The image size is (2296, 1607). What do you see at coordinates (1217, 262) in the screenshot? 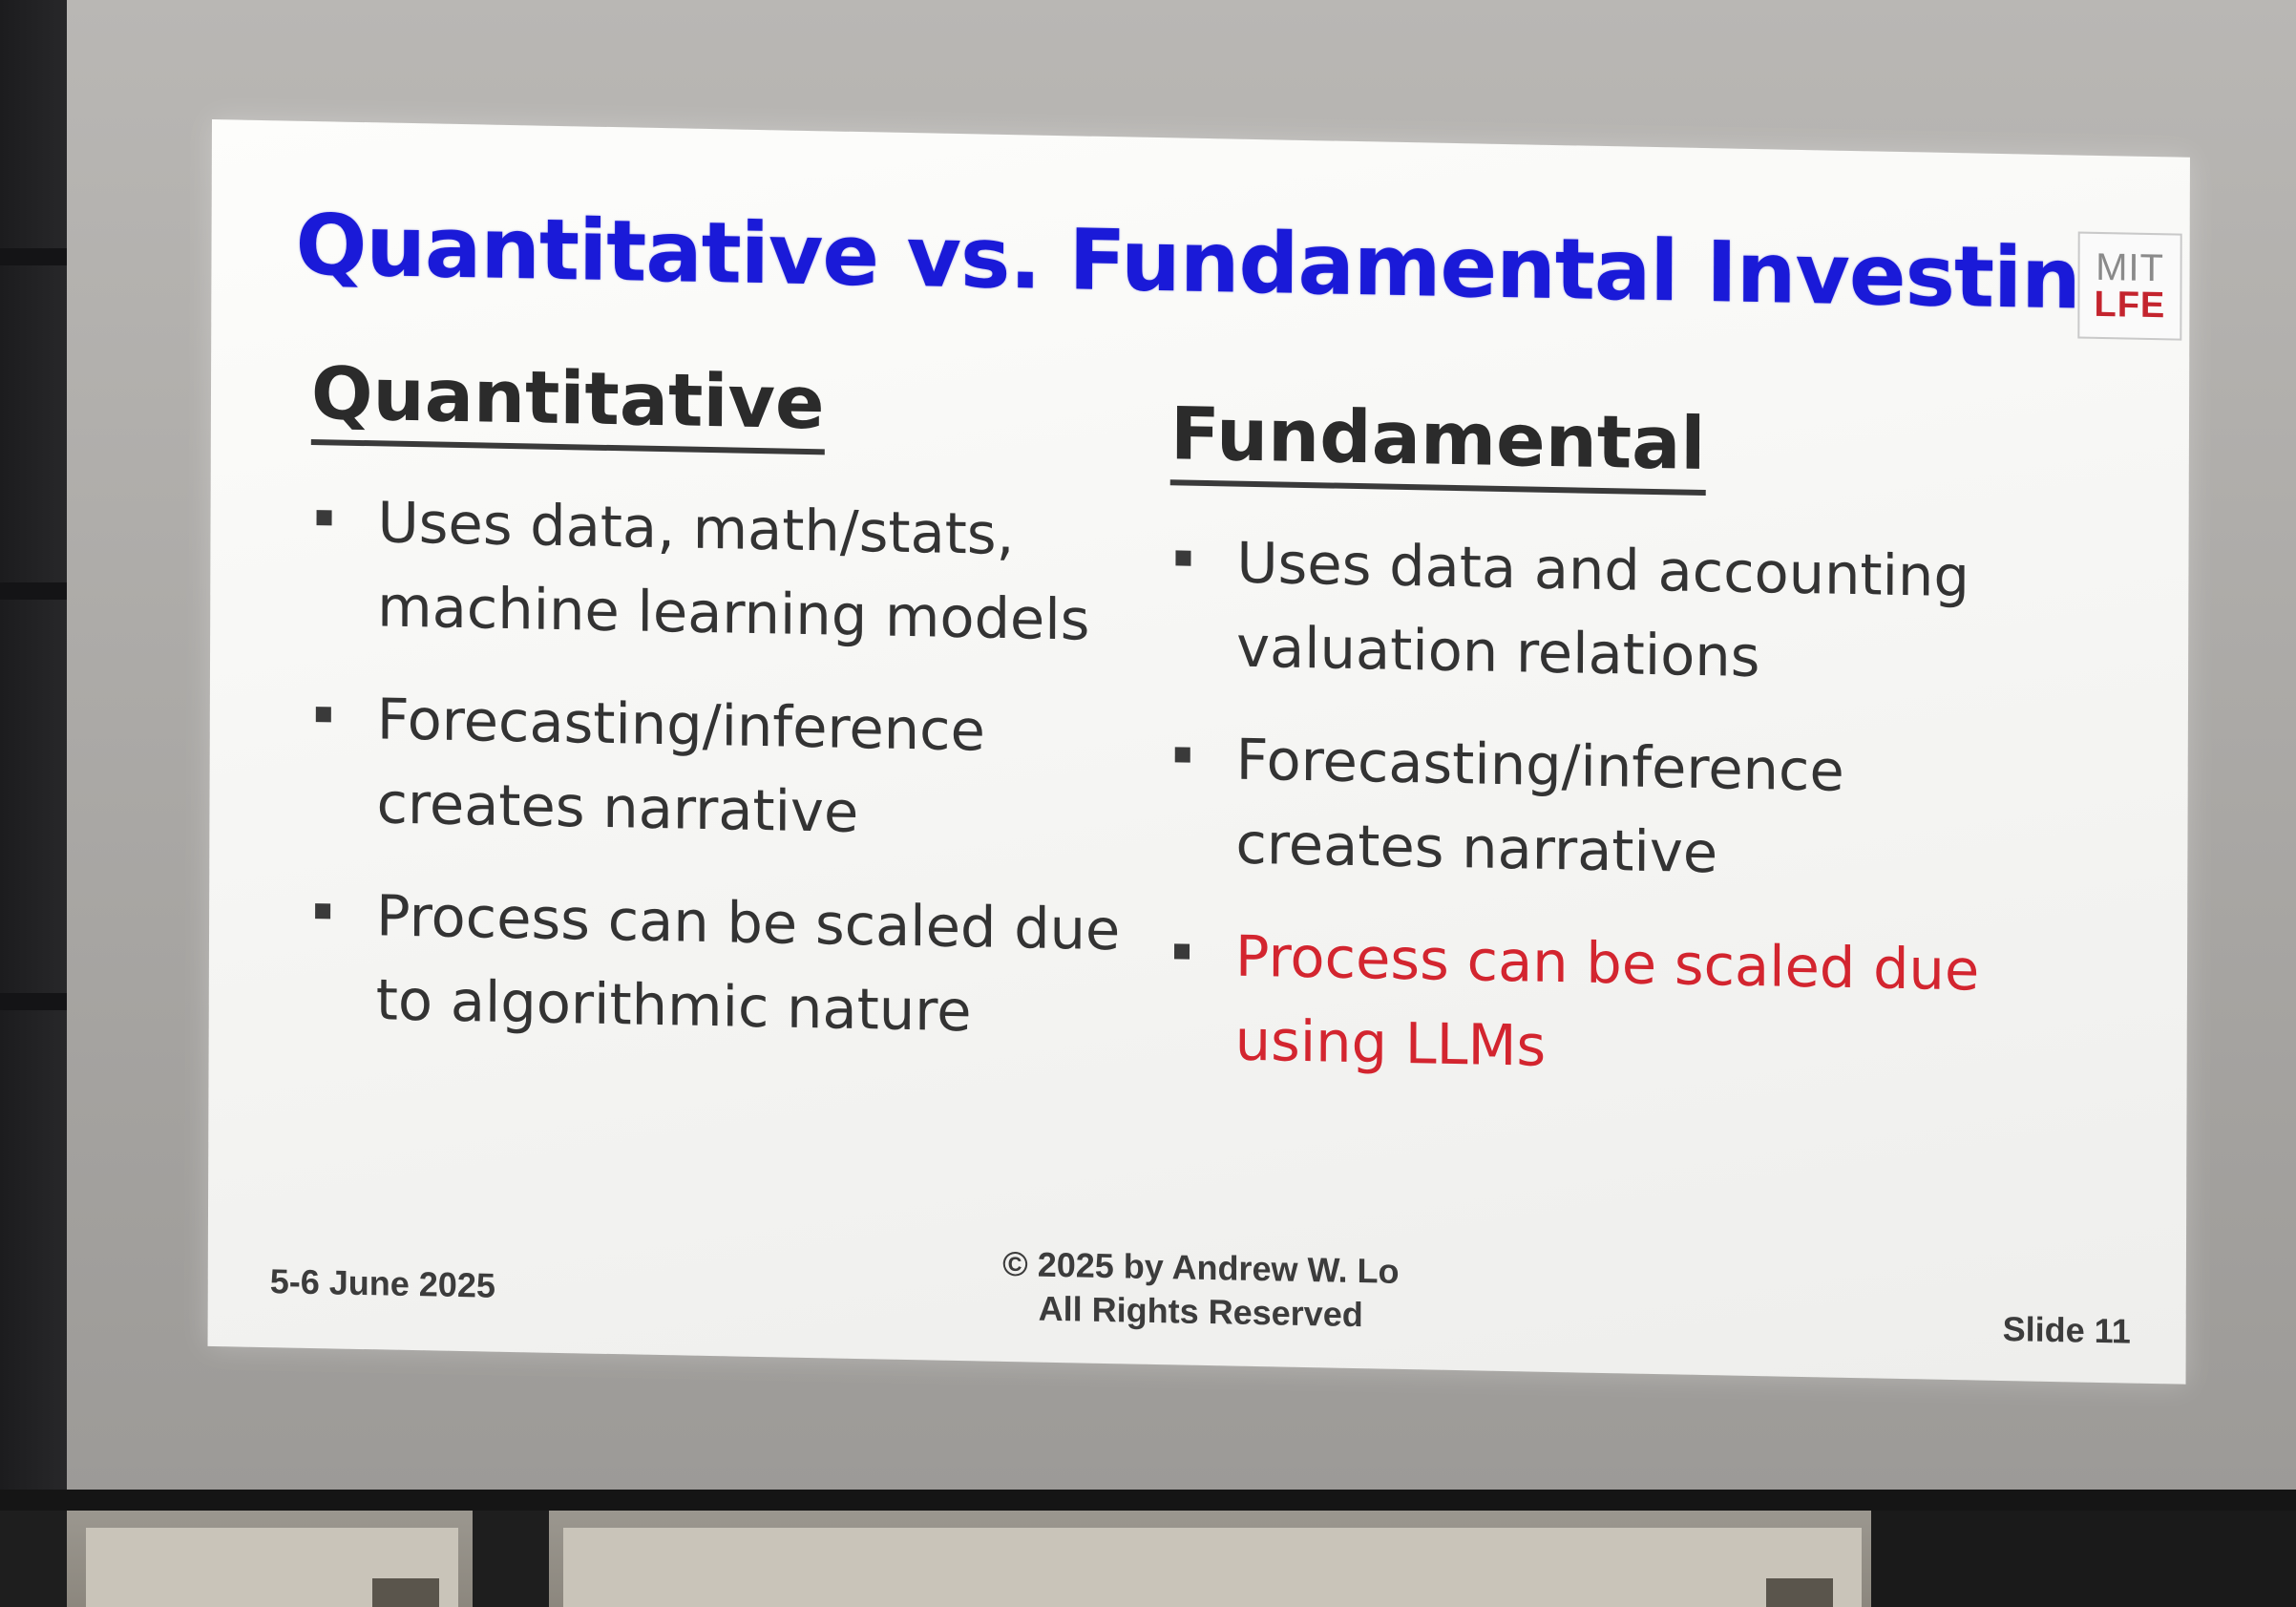
I see `slide-title: Quantitative vs. Fundamental Investing` at bounding box center [1217, 262].